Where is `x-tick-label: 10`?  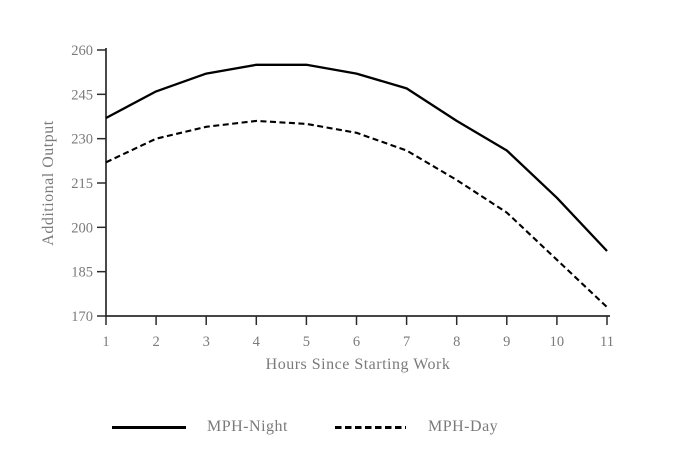
x-tick-label: 10 is located at coordinates (557, 342).